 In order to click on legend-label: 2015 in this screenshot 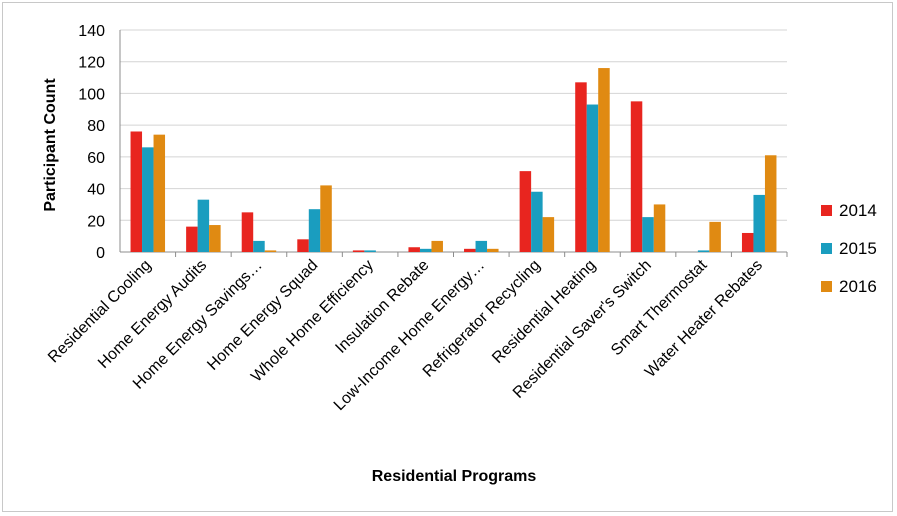, I will do `click(858, 248)`.